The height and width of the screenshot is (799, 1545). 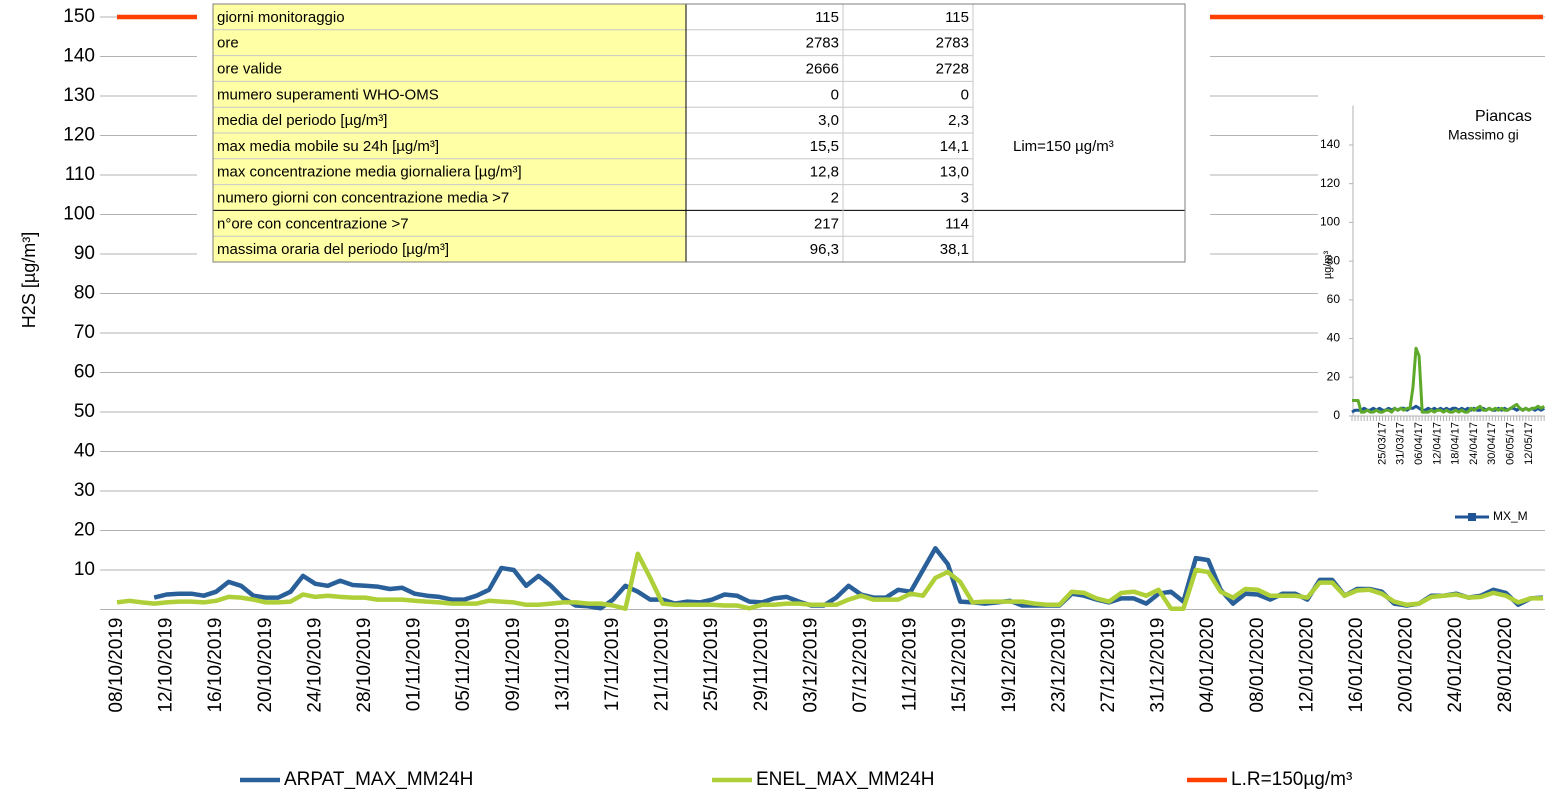 What do you see at coordinates (1529, 443) in the screenshot?
I see `x-tick-label: 12/05/17` at bounding box center [1529, 443].